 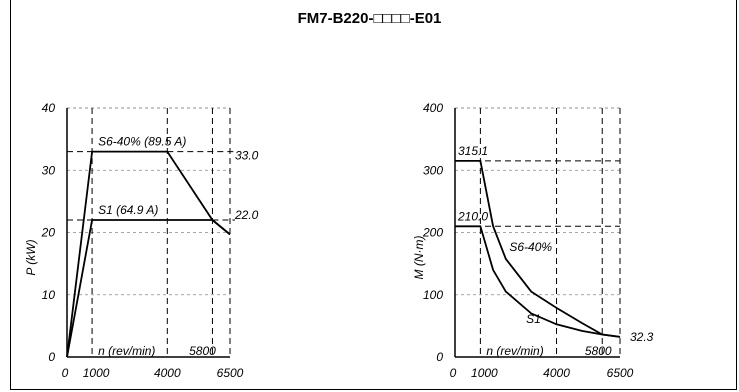 What do you see at coordinates (538, 281) in the screenshot?
I see `m-series-1-line` at bounding box center [538, 281].